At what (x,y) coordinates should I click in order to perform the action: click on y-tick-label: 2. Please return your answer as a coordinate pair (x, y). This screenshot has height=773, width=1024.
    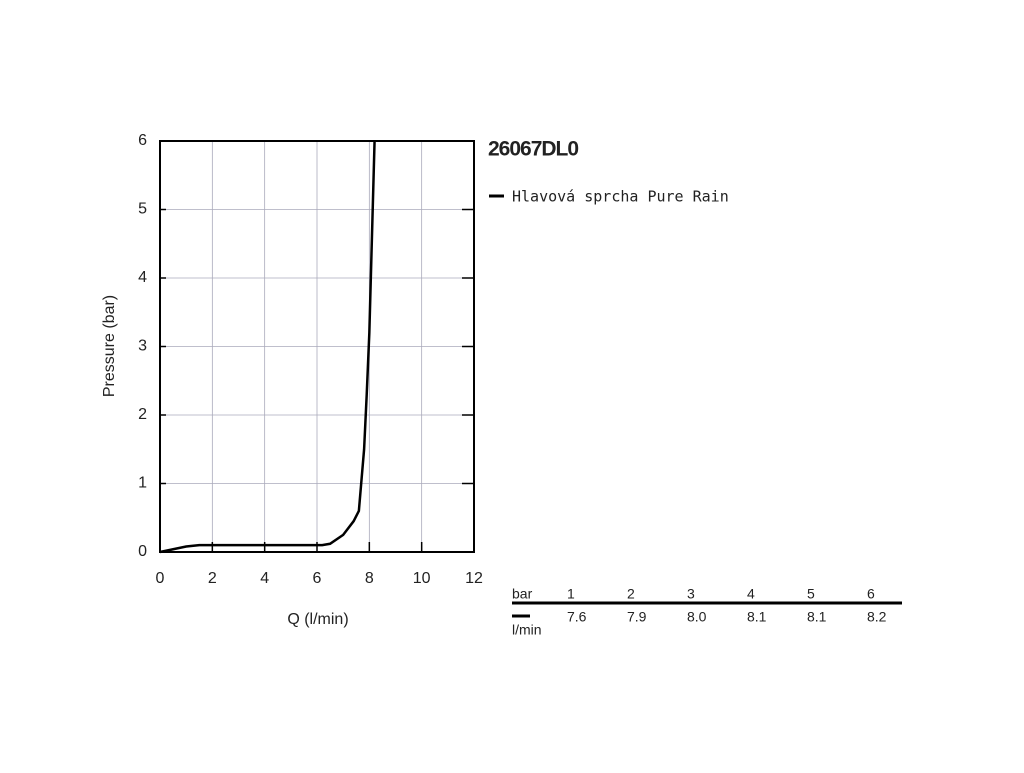
    Looking at the image, I should click on (142, 414).